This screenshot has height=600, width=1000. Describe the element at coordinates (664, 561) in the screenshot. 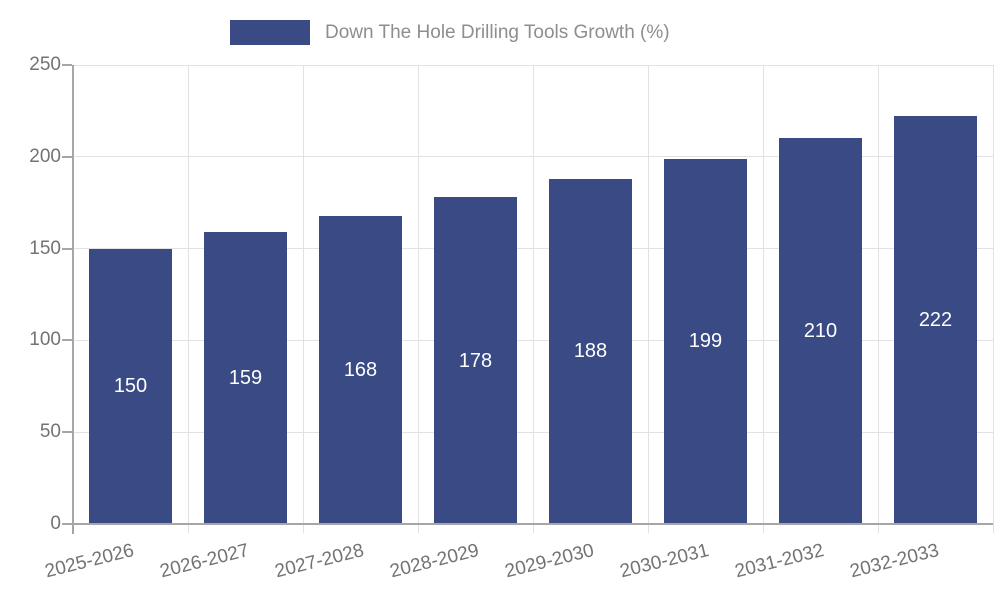

I see `x-tick-label: 2030-2031` at that location.